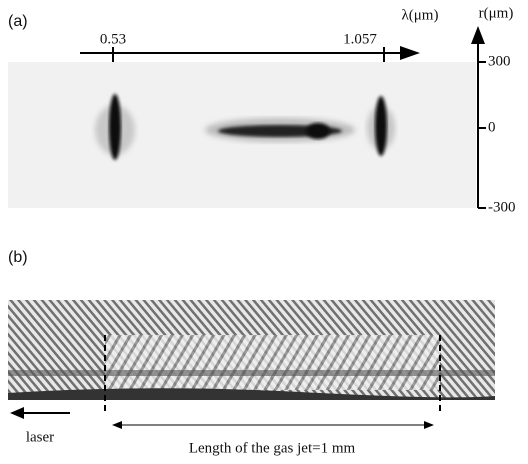  What do you see at coordinates (250, 54) in the screenshot?
I see `wavelength-axis` at bounding box center [250, 54].